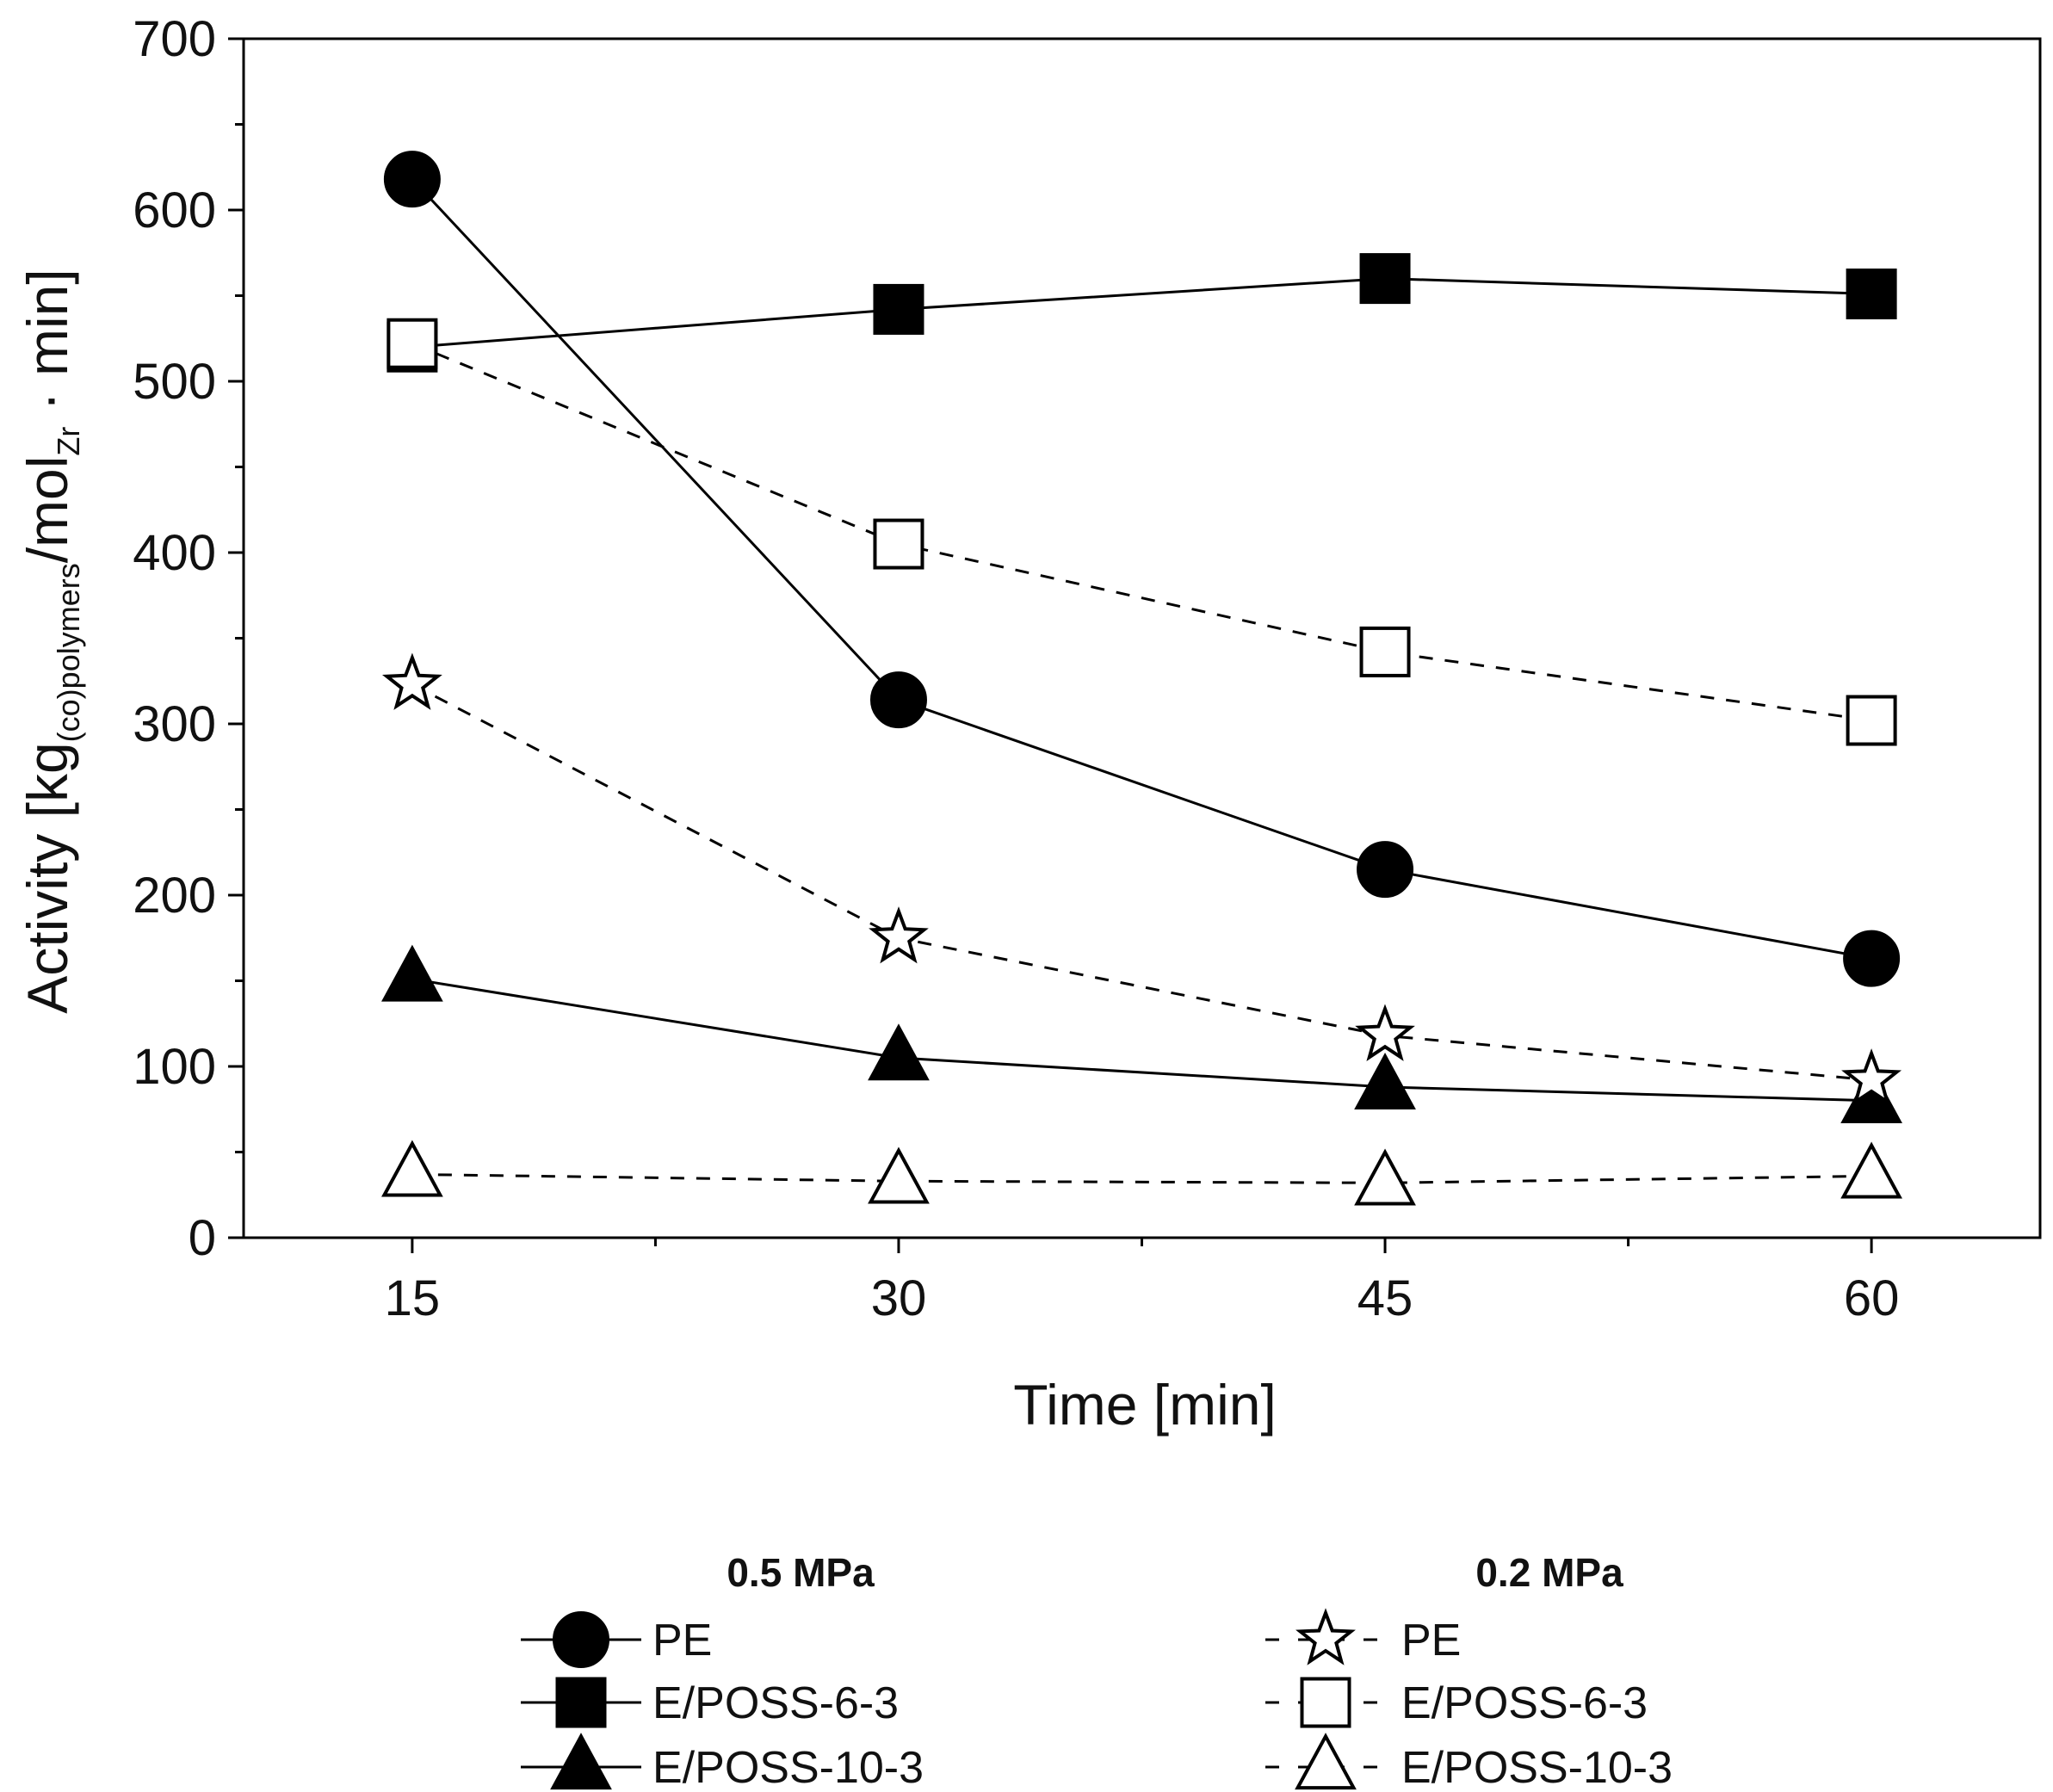  Describe the element at coordinates (1142, 1282) in the screenshot. I see `x-axis: 15 30 45 60` at that location.